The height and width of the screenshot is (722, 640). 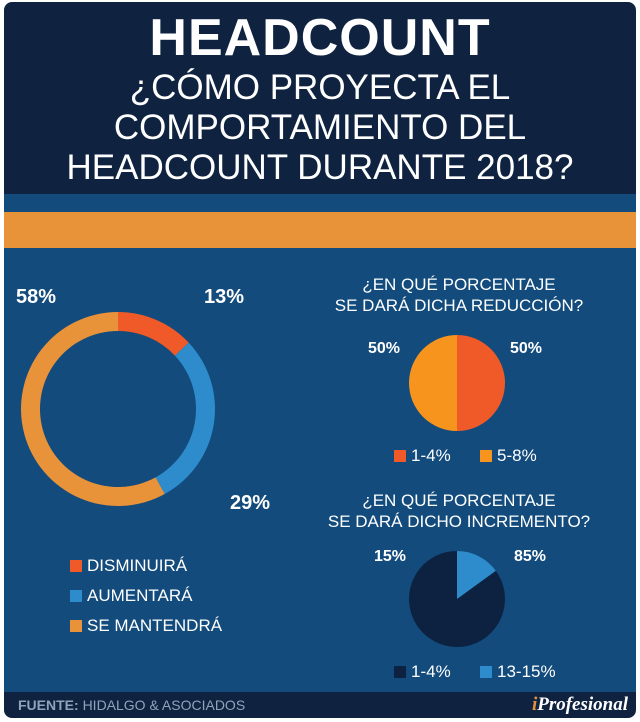 I want to click on reduction-label-left: 50%, so click(x=384, y=348).